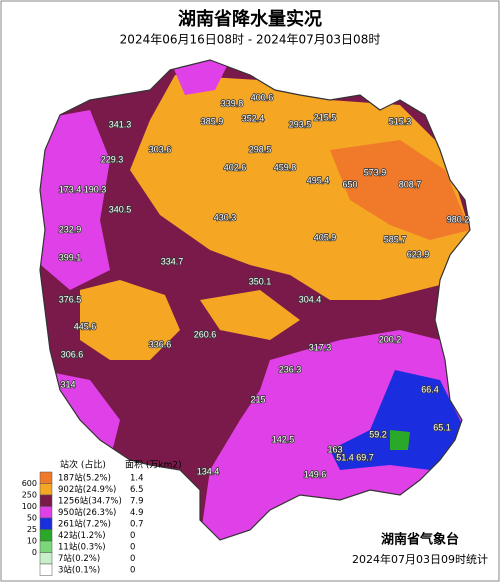 The image size is (500, 582). I want to click on legend-header: 站次 (占比), so click(83, 465).